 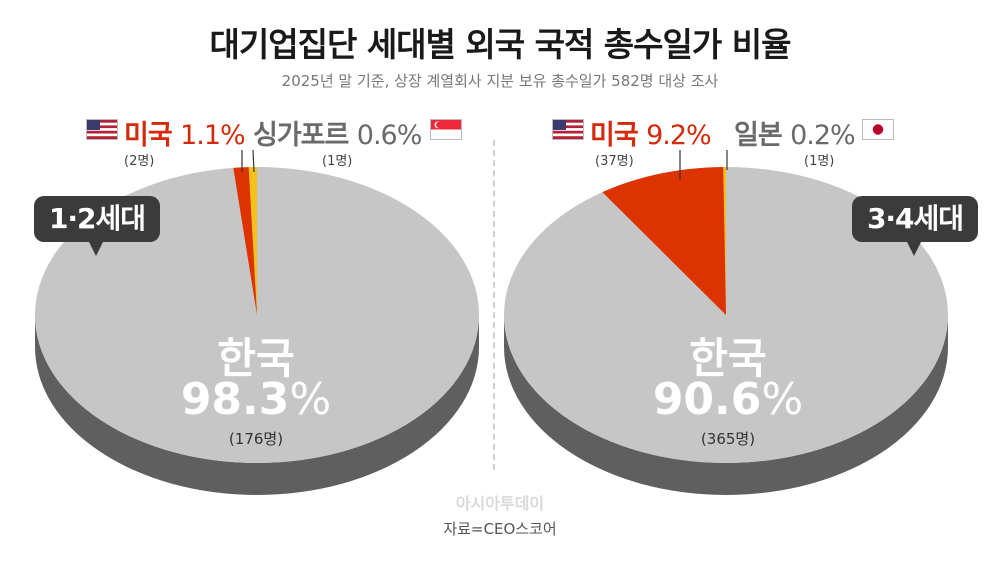 I want to click on connector-singapore, so click(x=253, y=161).